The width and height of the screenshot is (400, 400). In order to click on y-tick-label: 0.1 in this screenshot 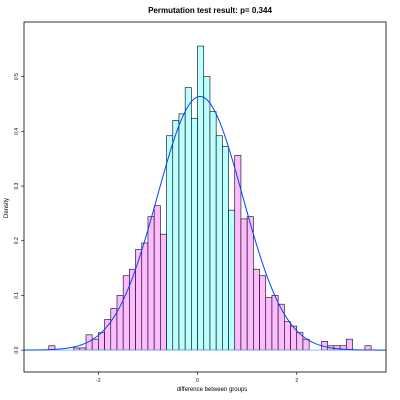, I will do `click(17, 295)`.